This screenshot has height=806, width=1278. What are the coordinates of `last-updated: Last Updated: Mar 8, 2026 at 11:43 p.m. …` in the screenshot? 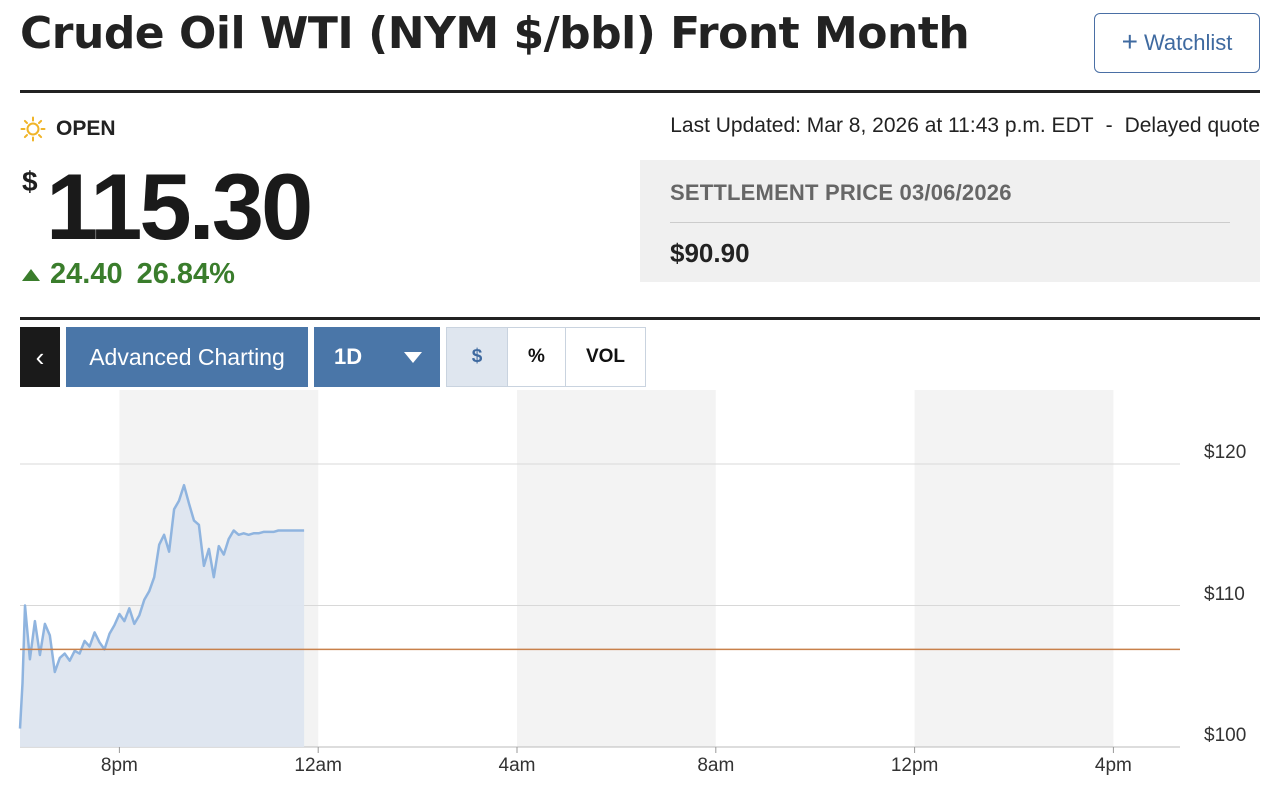 It's located at (965, 126).